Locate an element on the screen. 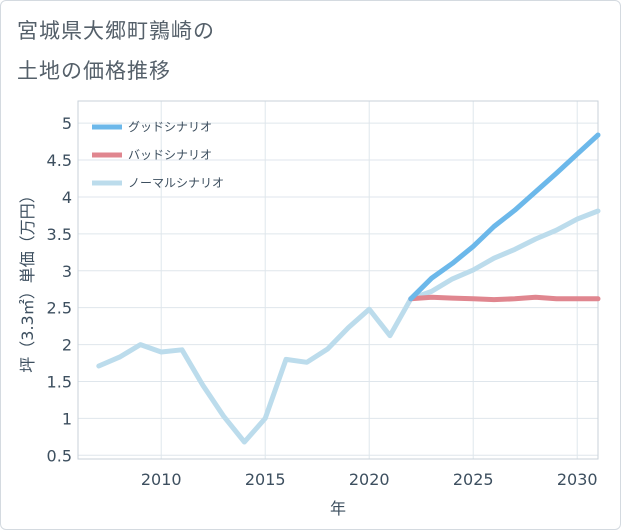 The width and height of the screenshot is (621, 530). y-tick-label: 1 is located at coordinates (67, 418).